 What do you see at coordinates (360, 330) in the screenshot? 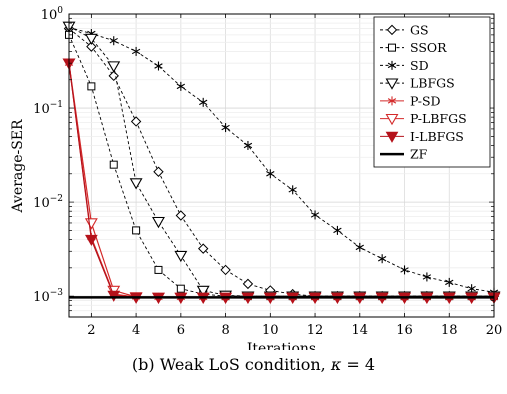
I see `x-tick-label: 14` at bounding box center [360, 330].